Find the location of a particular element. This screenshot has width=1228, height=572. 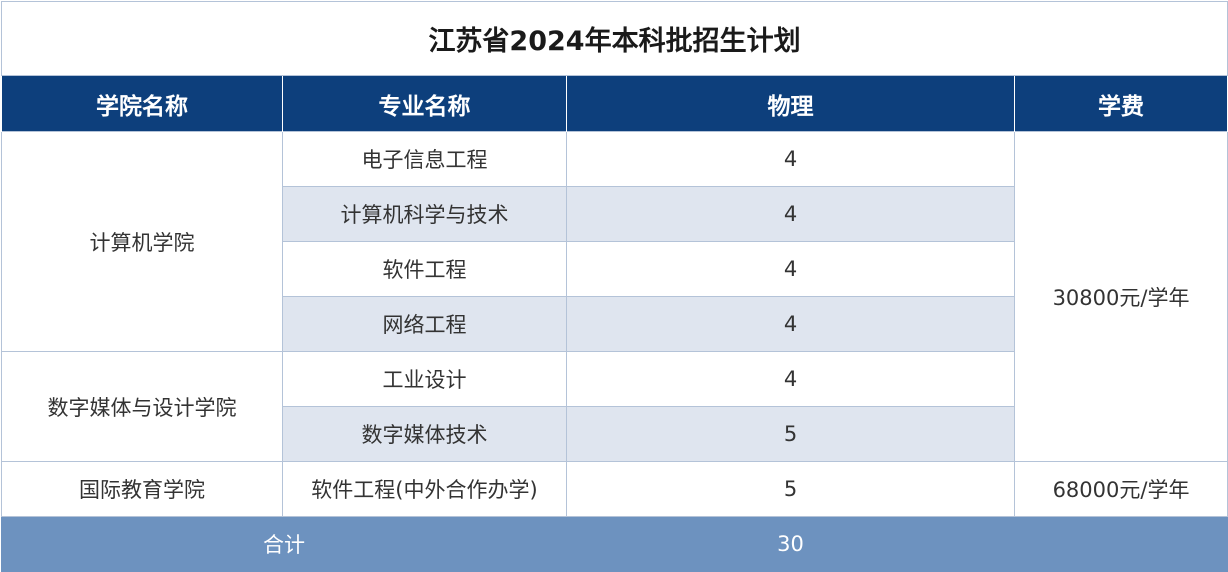

total-empty is located at coordinates (1120, 544).